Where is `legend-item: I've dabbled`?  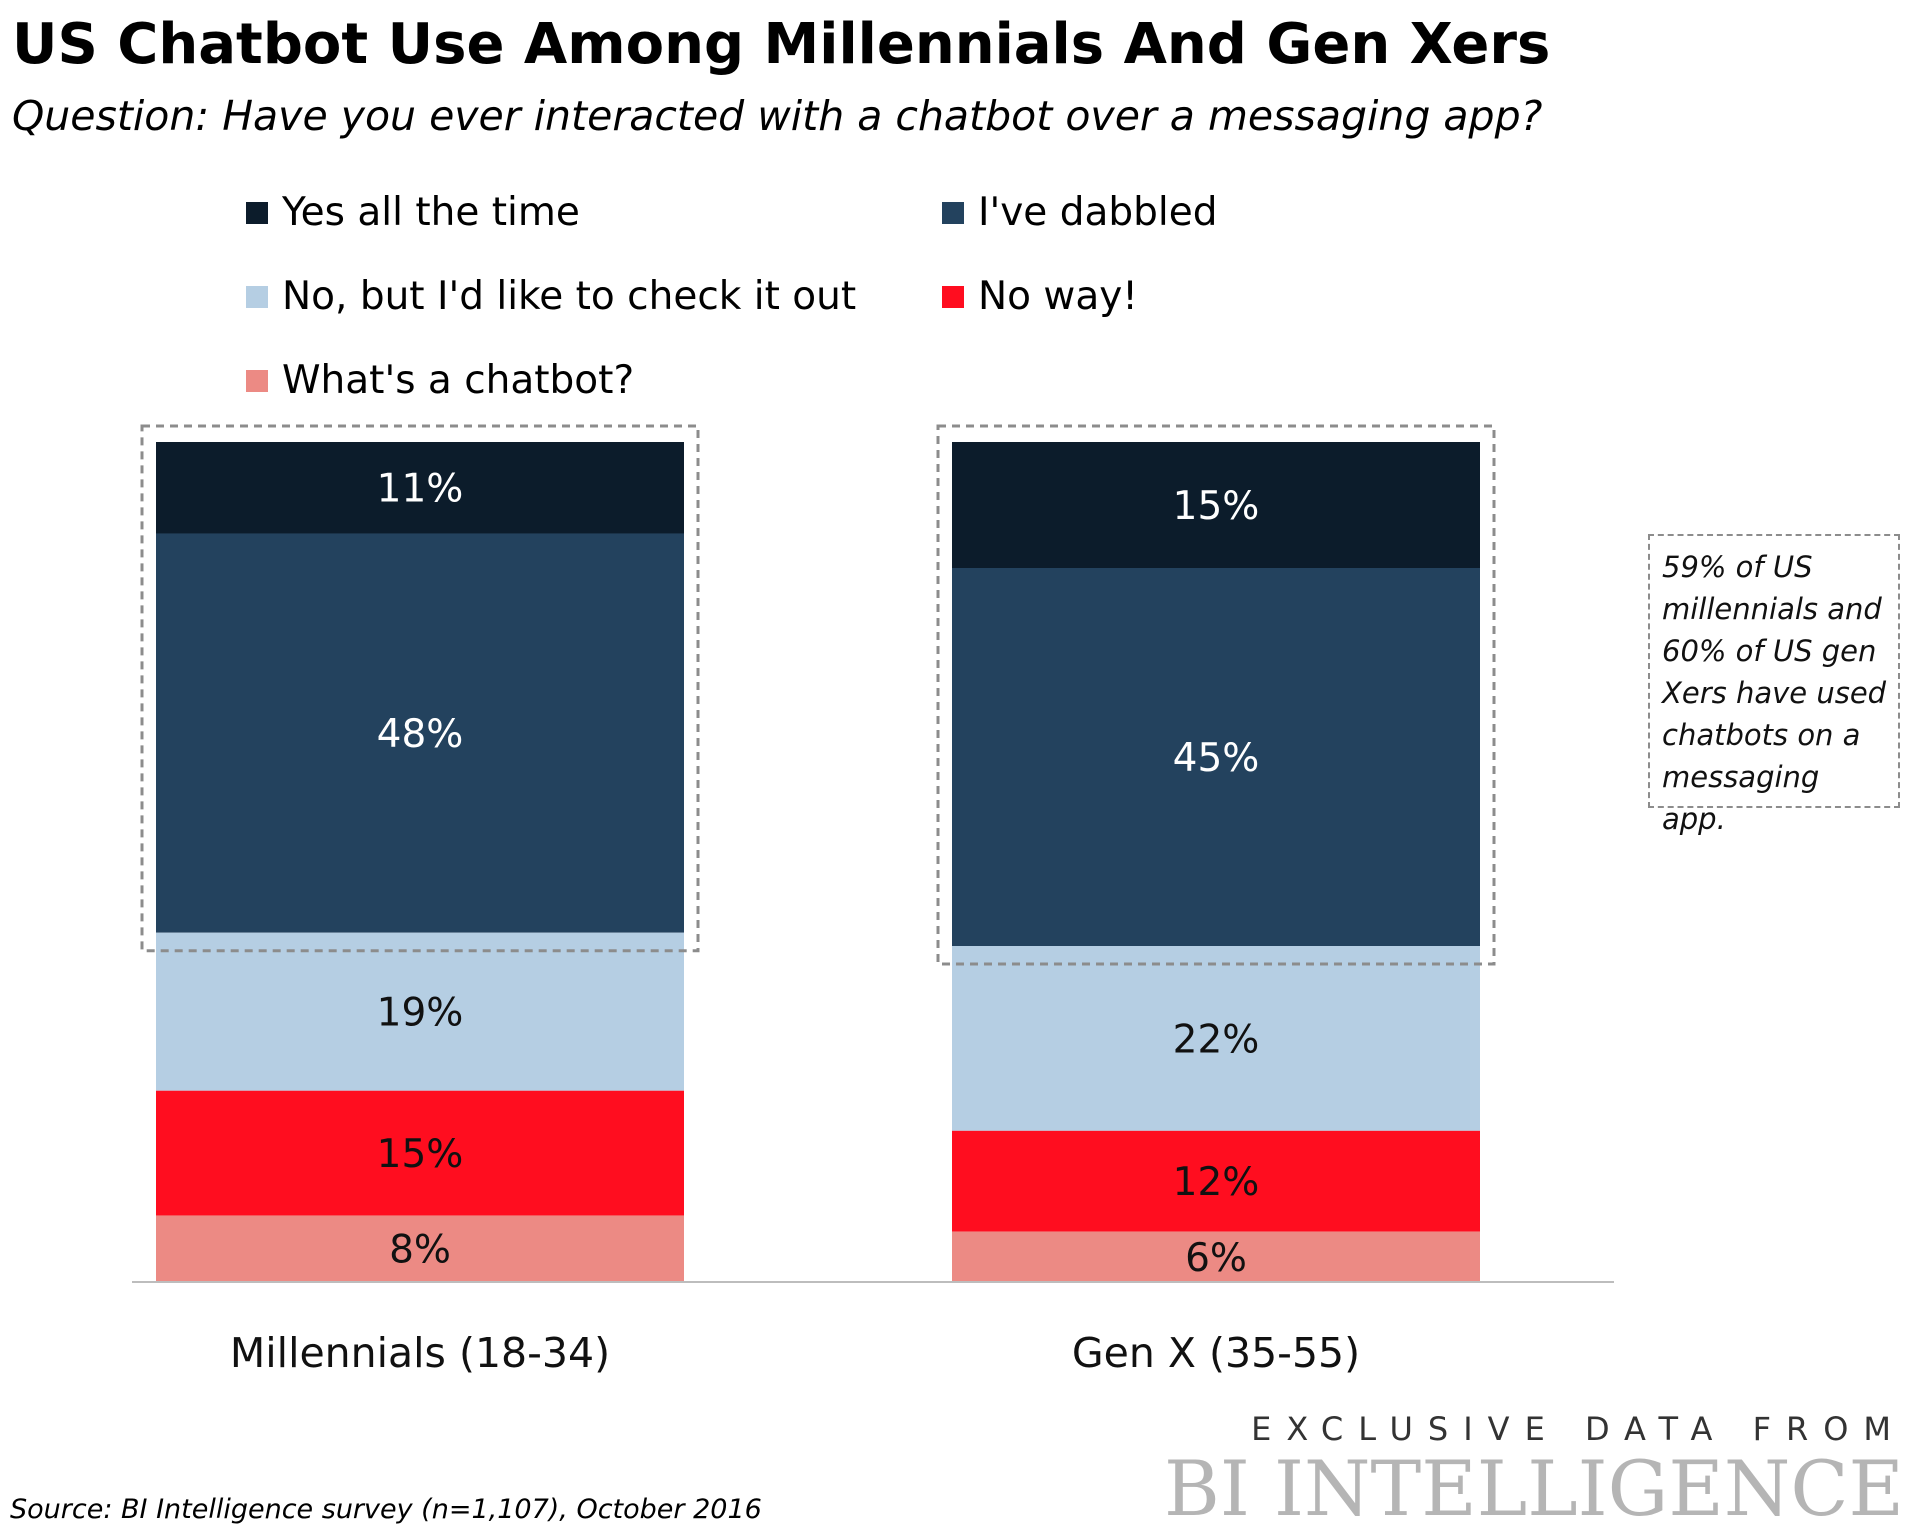
legend-item: I've dabbled is located at coordinates (1079, 212).